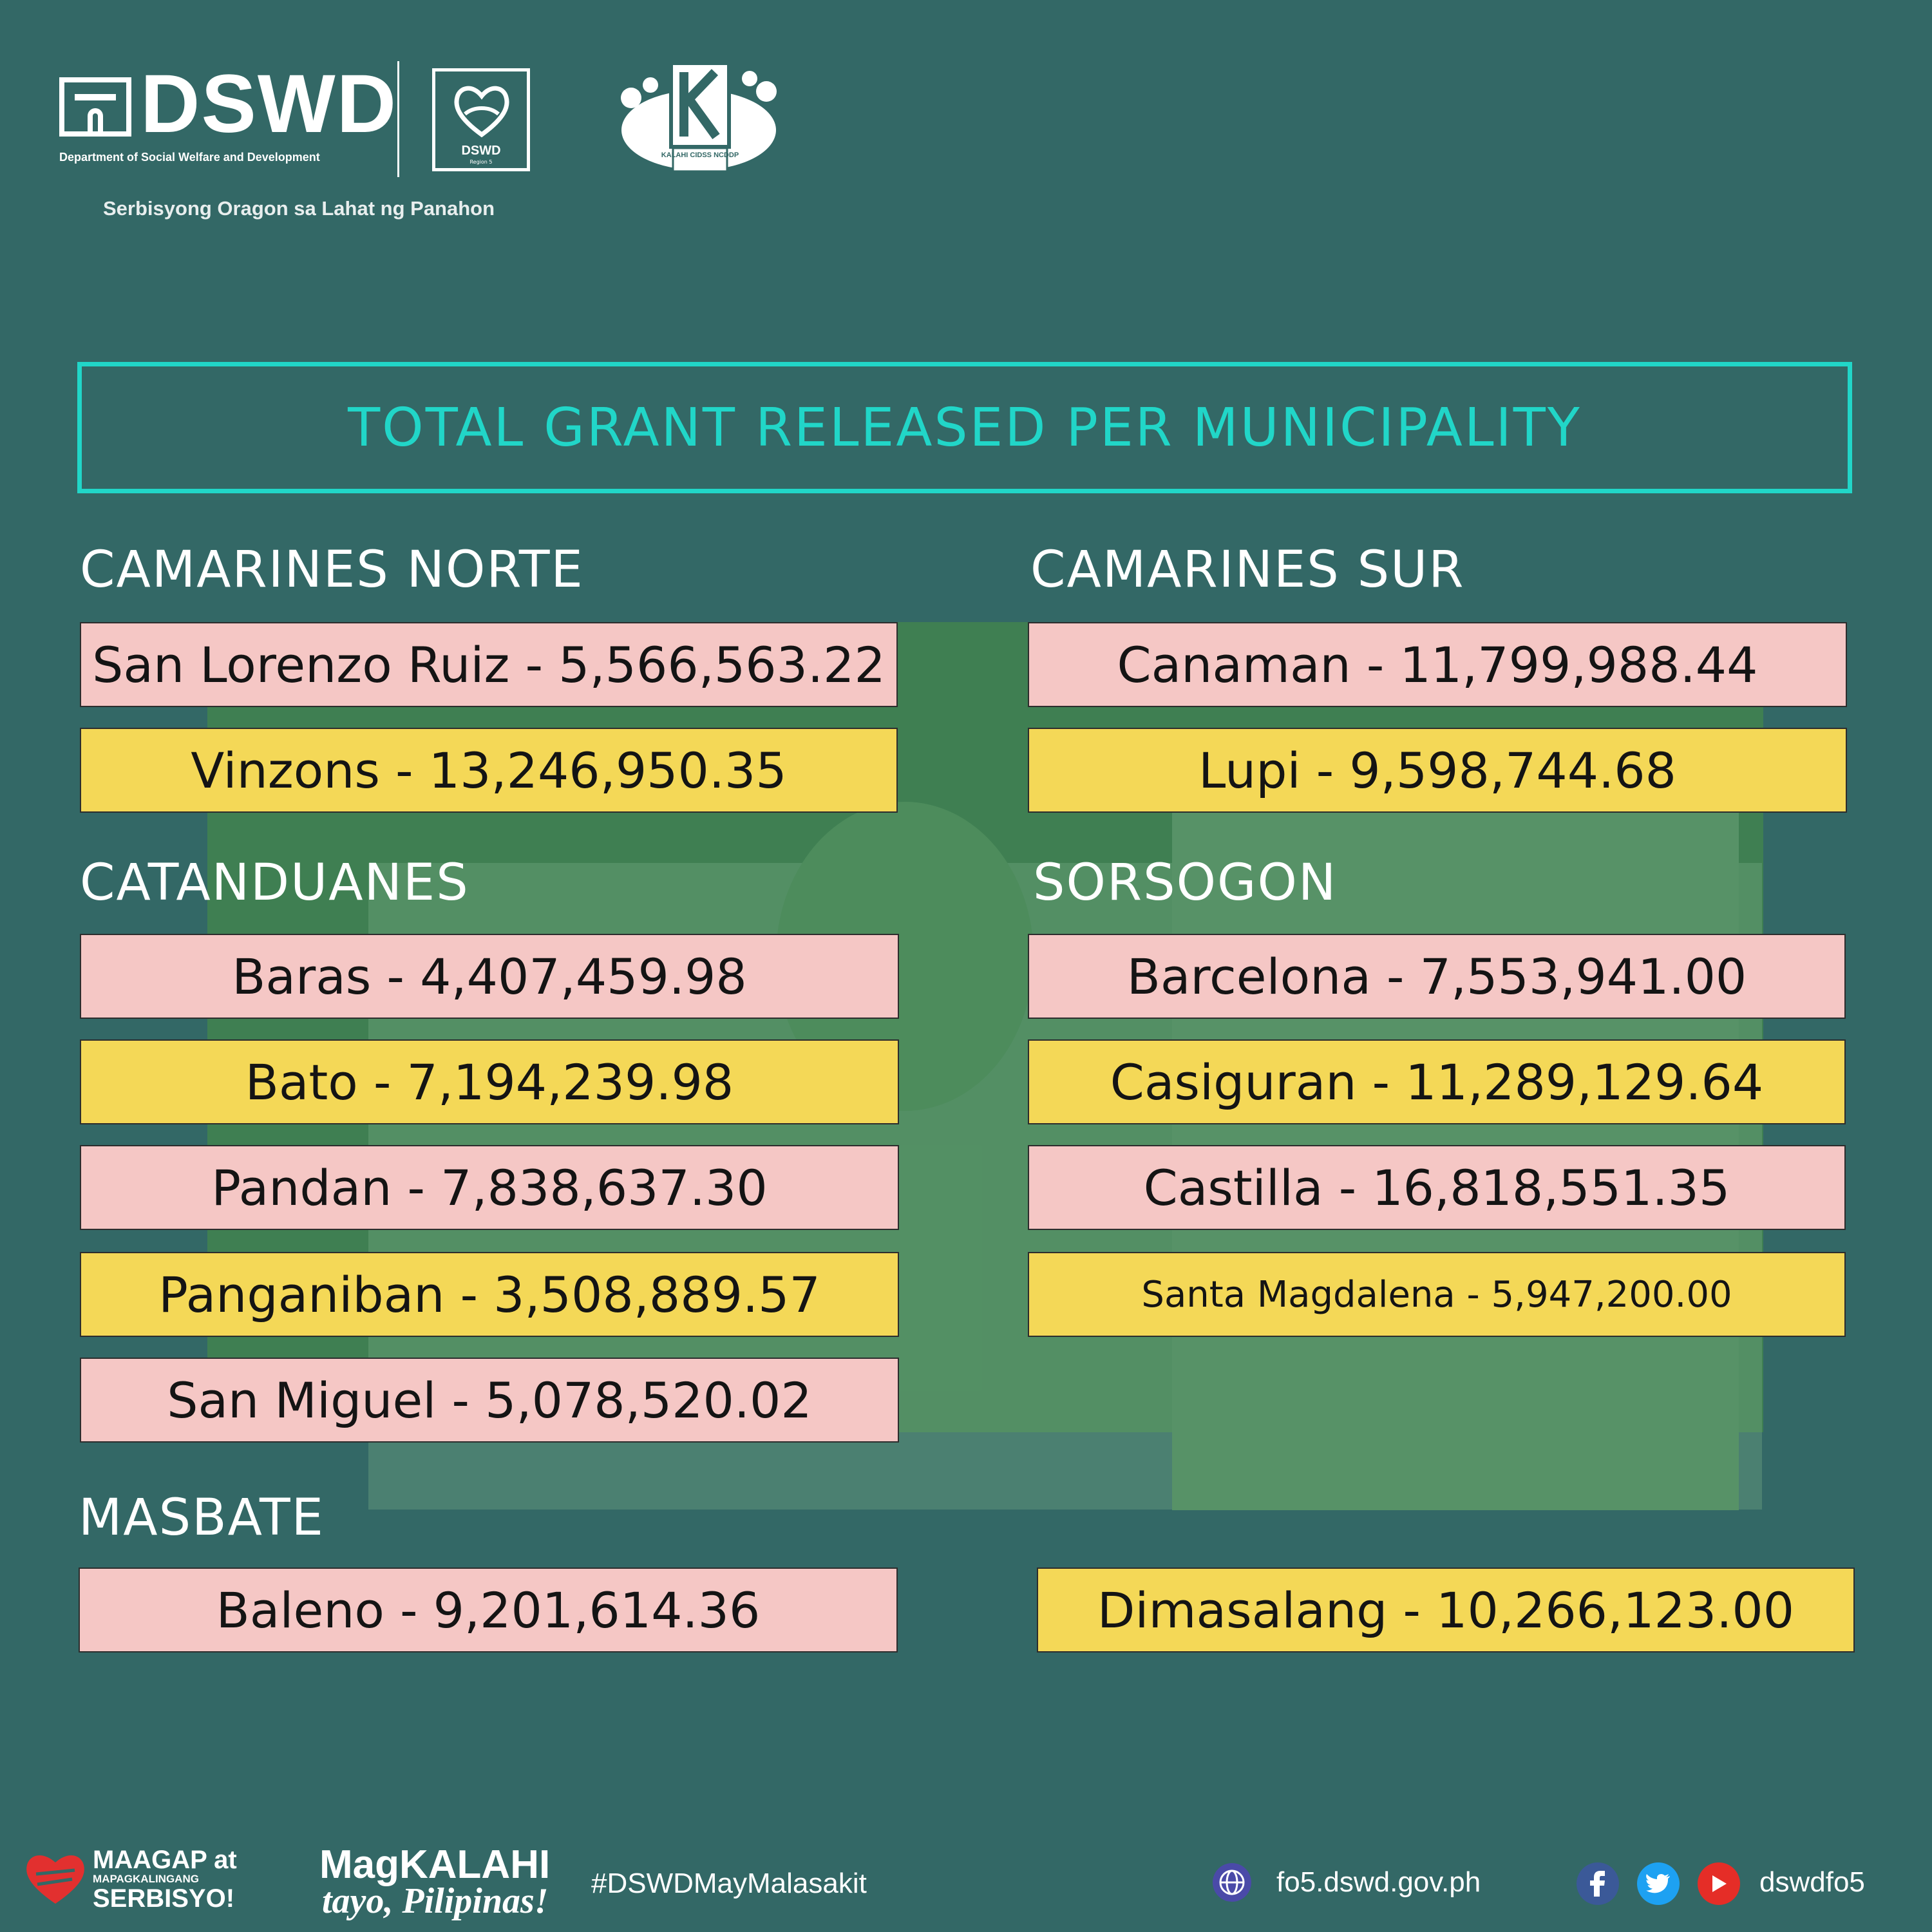 The height and width of the screenshot is (1932, 1932). Describe the element at coordinates (146, 1879) in the screenshot. I see `maagap-text-line2: MAPAGKALINGANG` at that location.